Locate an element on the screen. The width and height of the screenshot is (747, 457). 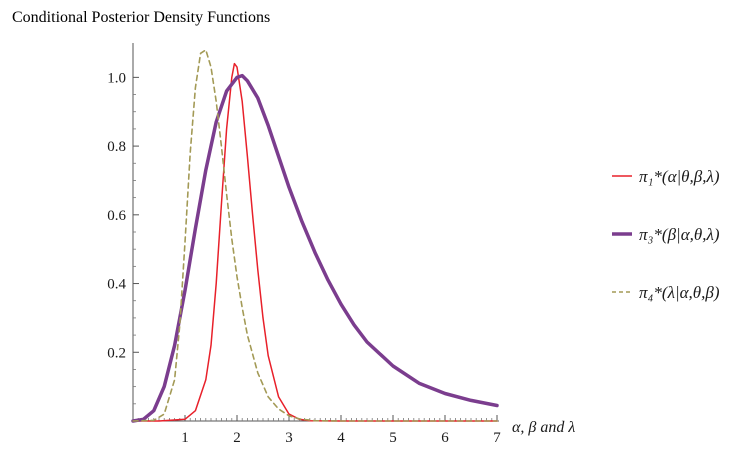
legend-label-2: π₃*(β|α,θ,λ) is located at coordinates (679, 234).